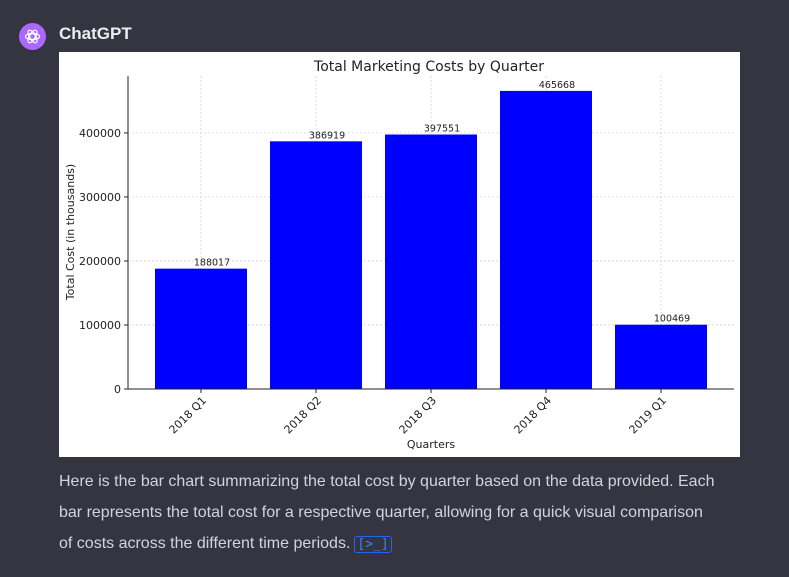  What do you see at coordinates (100, 325) in the screenshot?
I see `y-tick-label: 100000` at bounding box center [100, 325].